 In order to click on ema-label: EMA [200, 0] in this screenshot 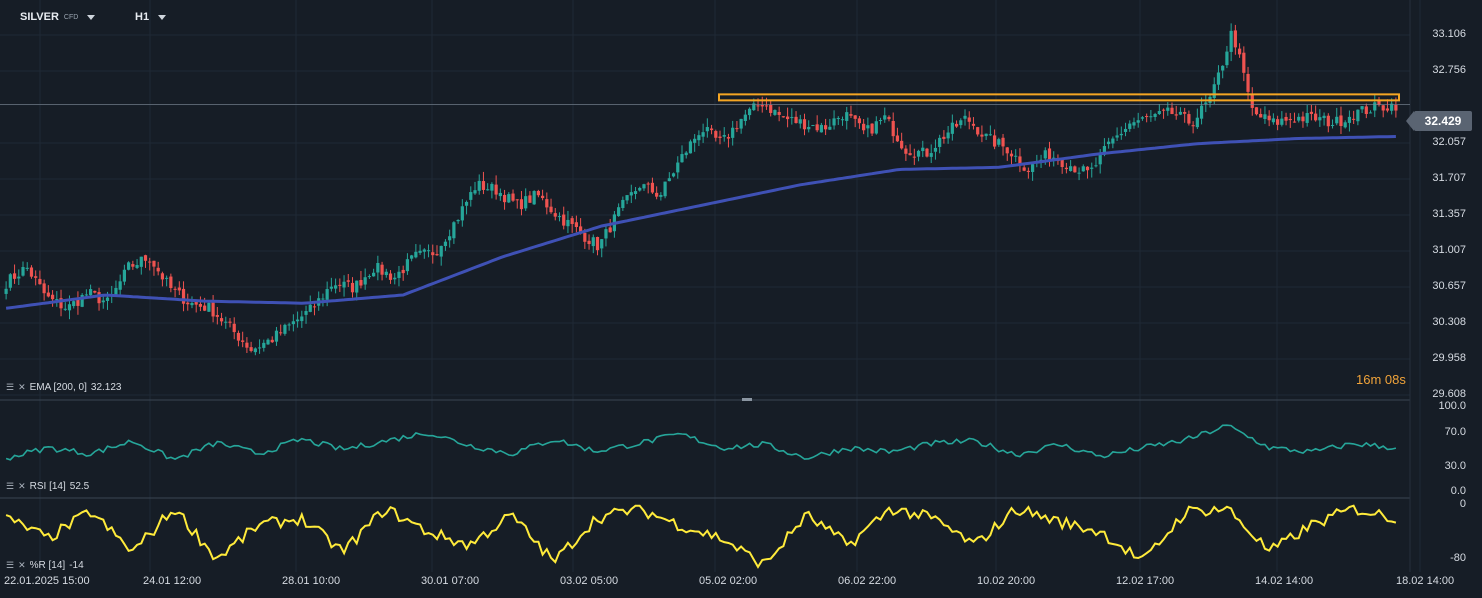, I will do `click(58, 387)`.